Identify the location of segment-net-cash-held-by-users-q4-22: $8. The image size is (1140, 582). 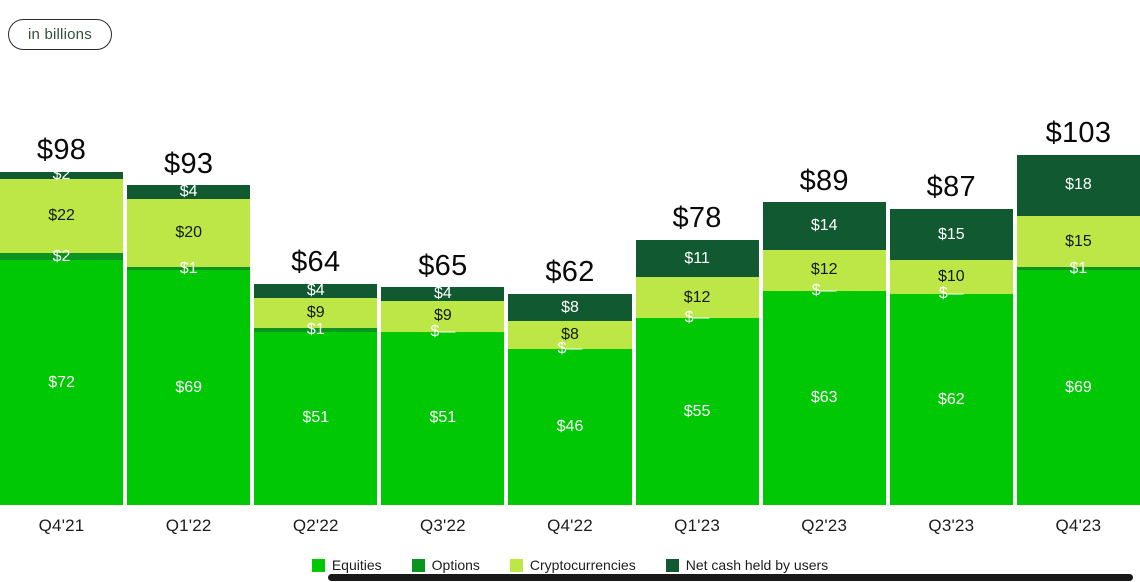
(570, 308).